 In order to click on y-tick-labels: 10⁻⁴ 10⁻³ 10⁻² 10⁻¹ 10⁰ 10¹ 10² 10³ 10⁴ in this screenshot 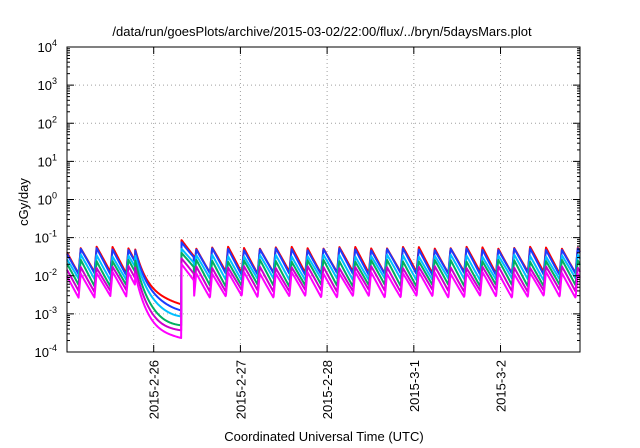, I will do `click(46, 199)`.